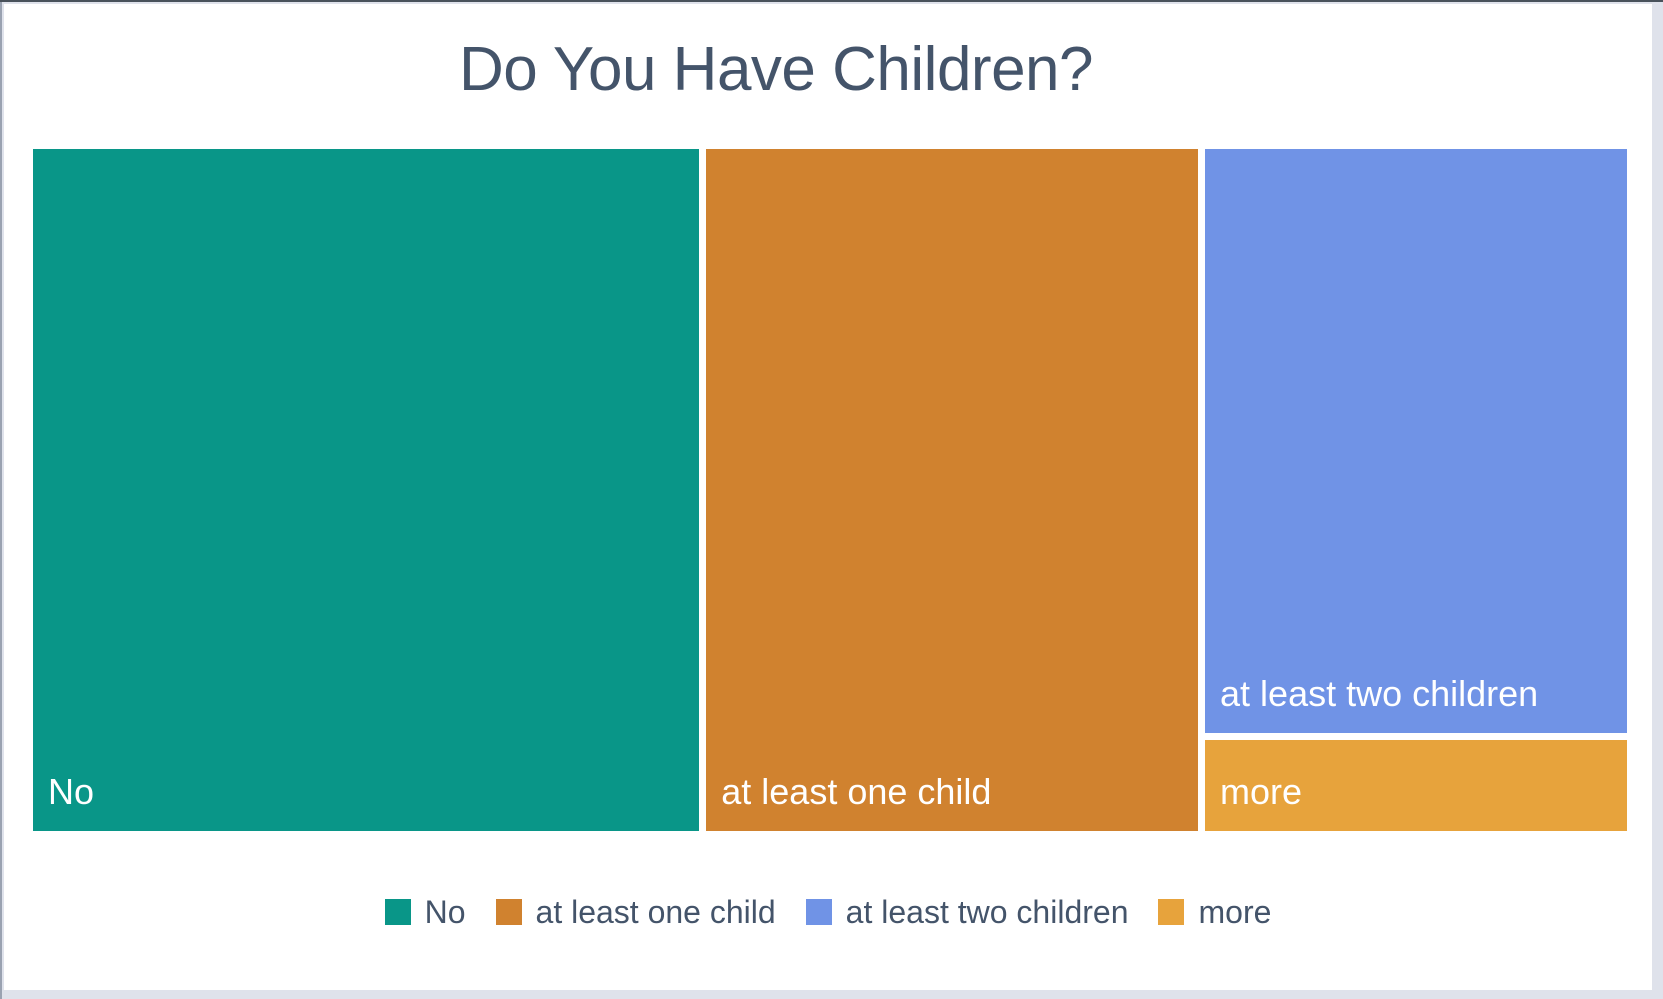  I want to click on legend-item-at-least-one-child: at least one child, so click(635, 912).